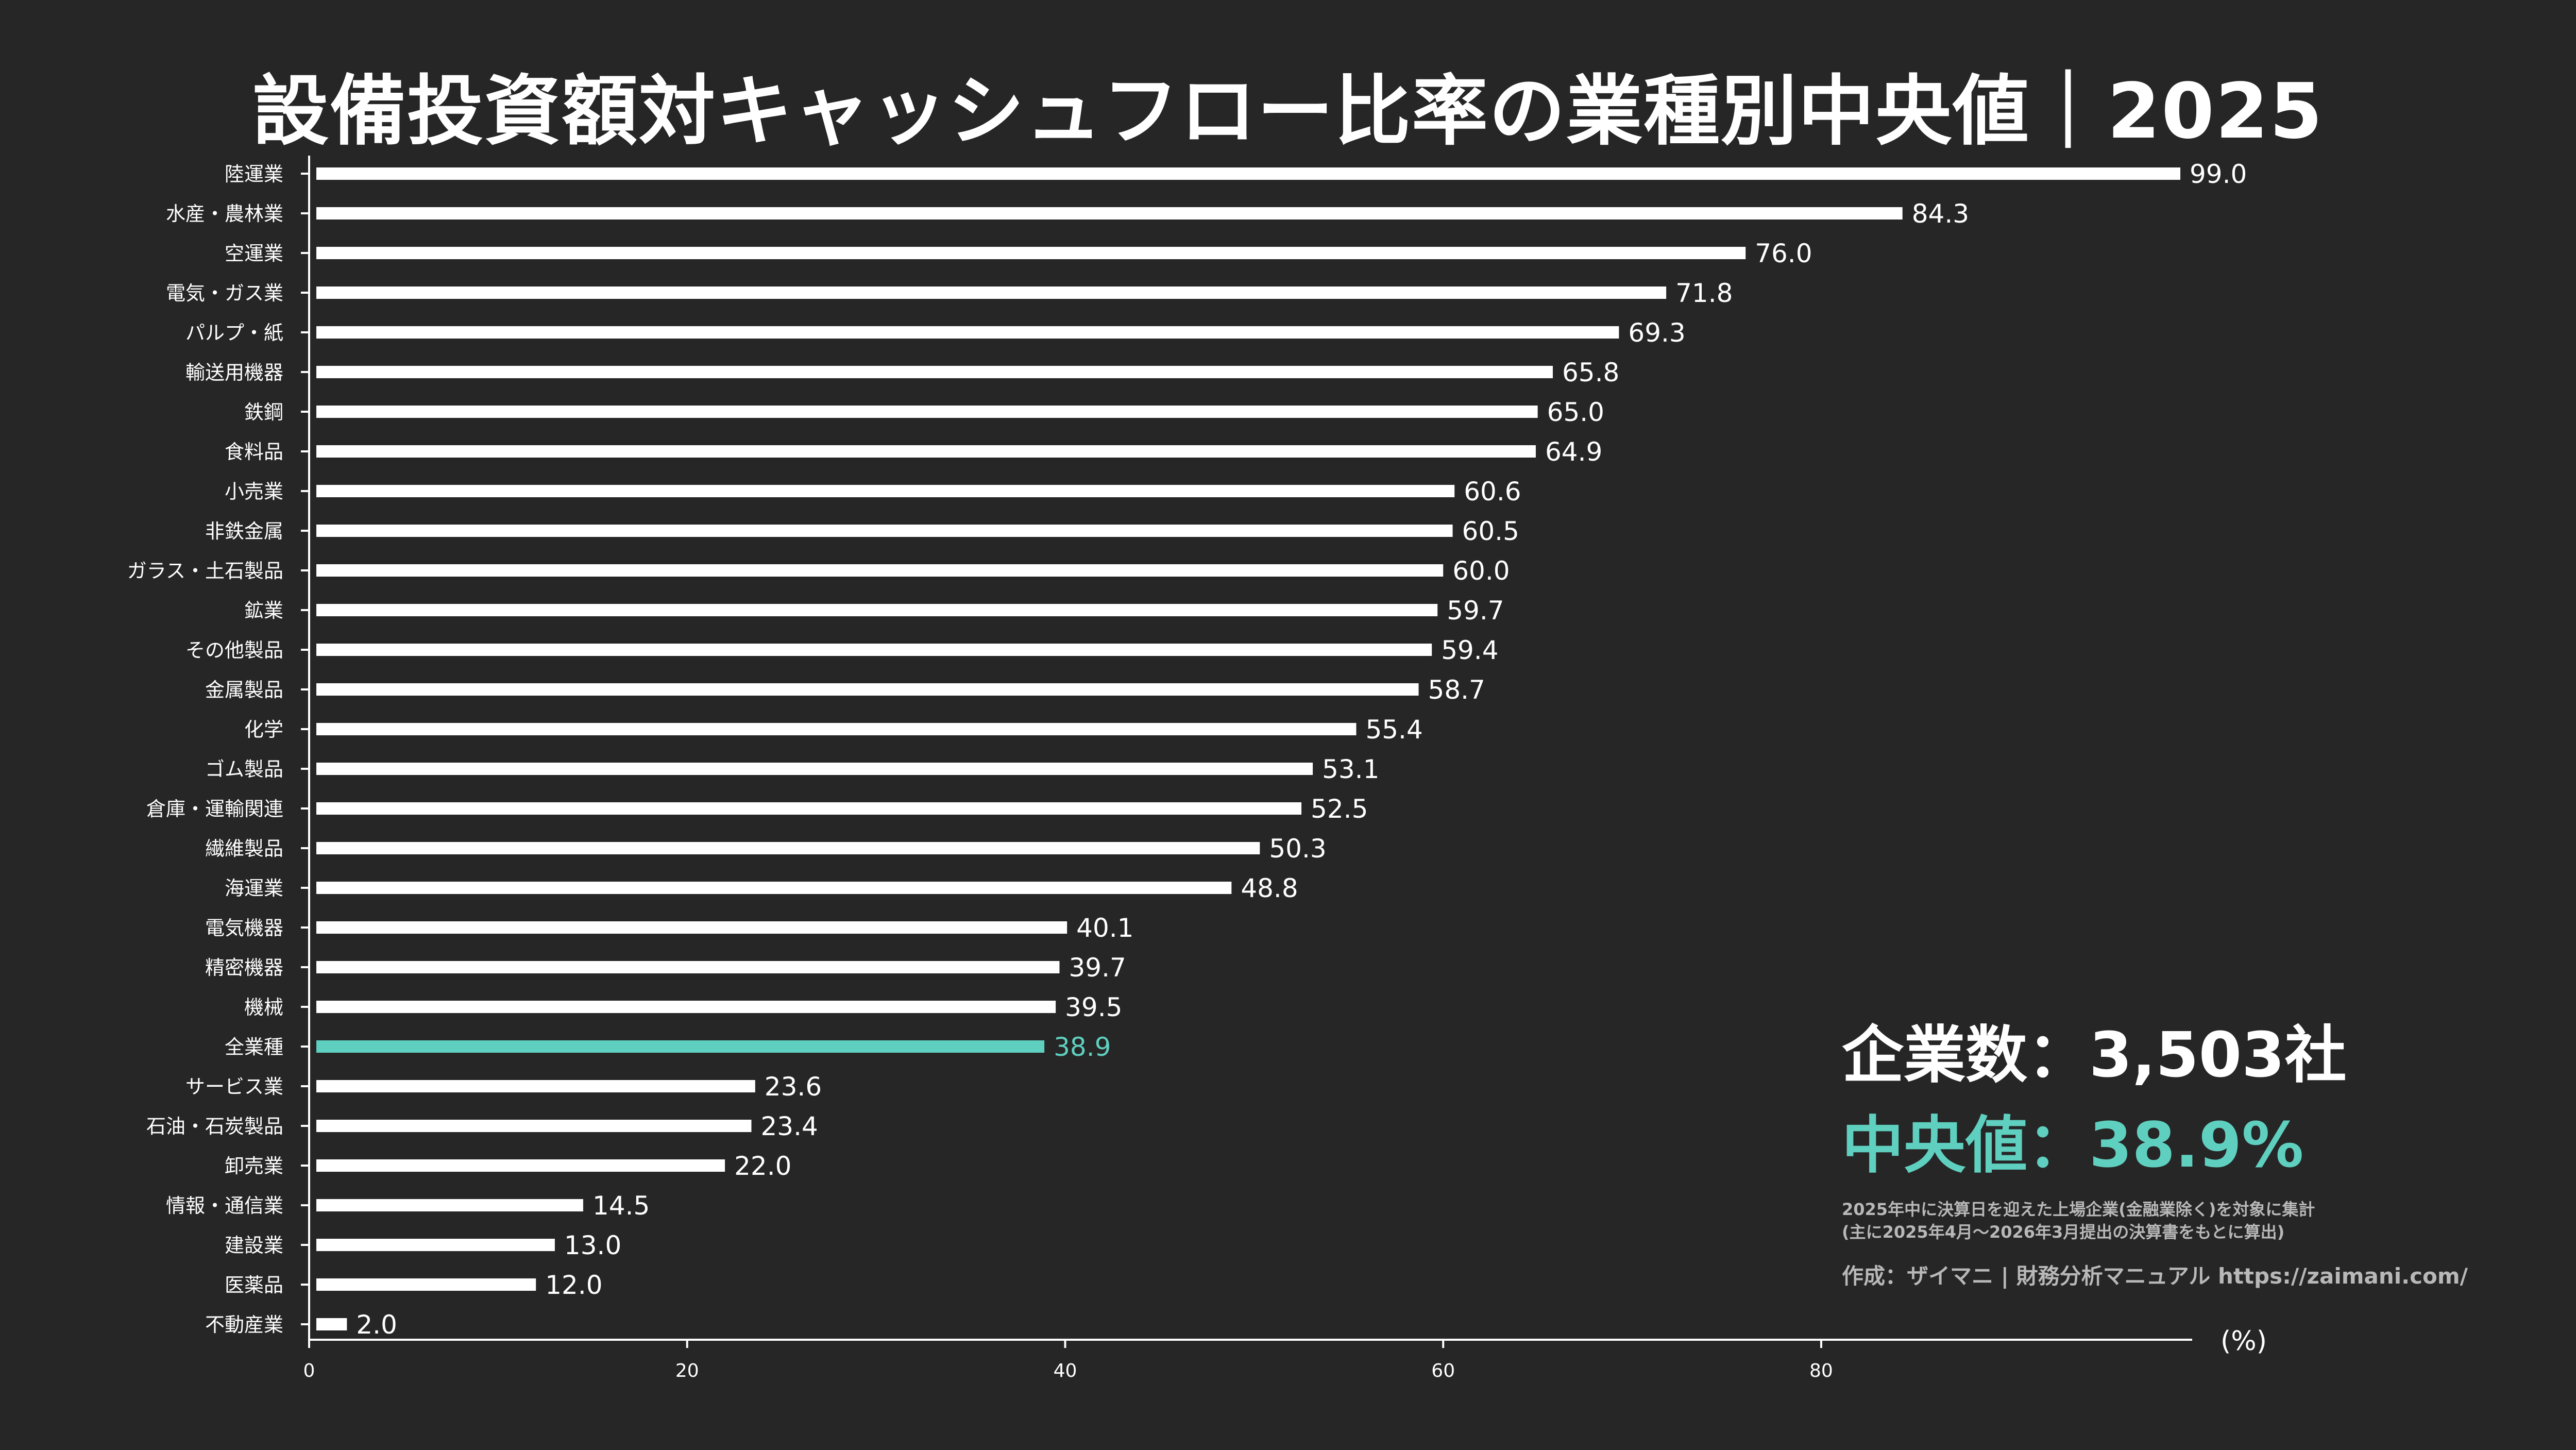 This screenshot has width=2576, height=1450. Describe the element at coordinates (1104, 928) in the screenshot. I see `value-label: 40.1` at that location.